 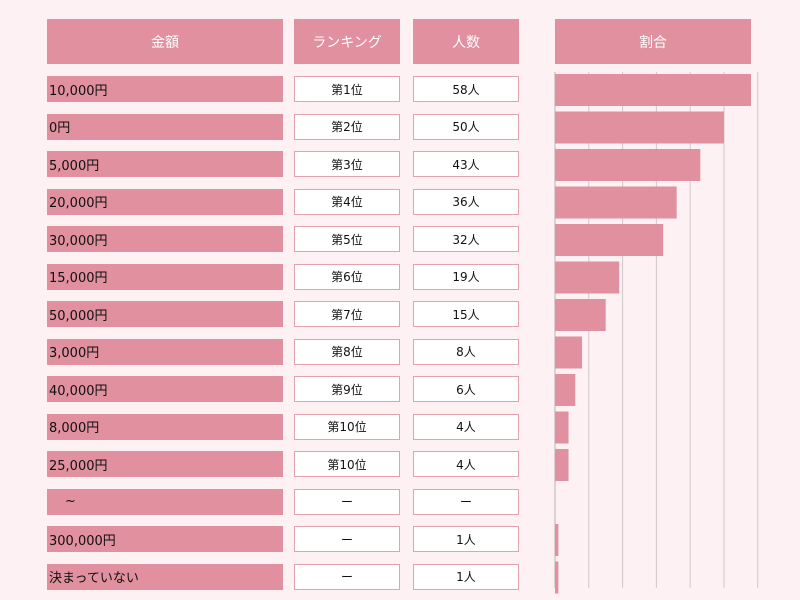 What do you see at coordinates (347, 164) in the screenshot?
I see `rank-cell: 第3位` at bounding box center [347, 164].